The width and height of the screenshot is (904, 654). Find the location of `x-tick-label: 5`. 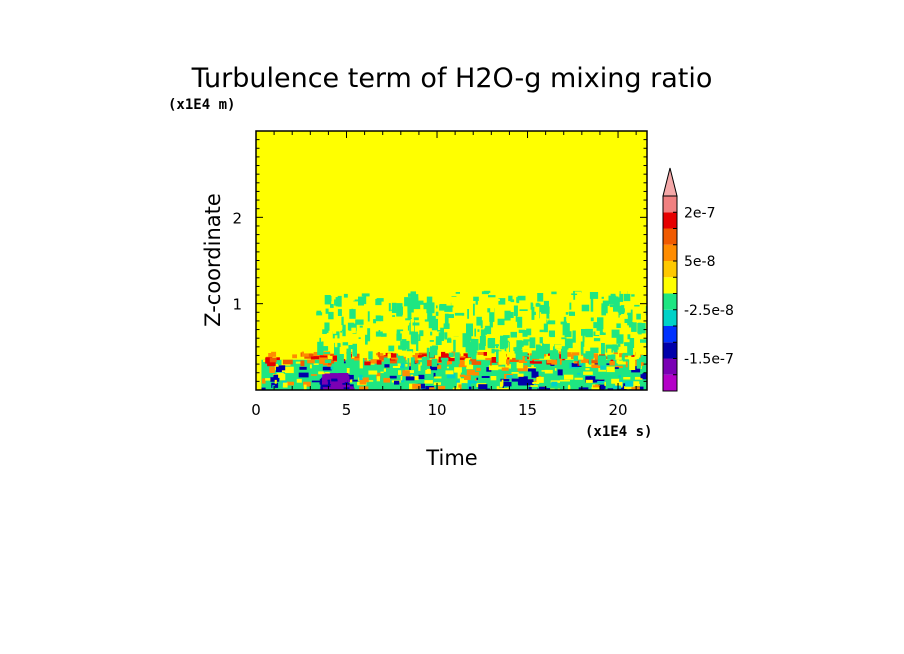

x-tick-label: 5 is located at coordinates (347, 410).